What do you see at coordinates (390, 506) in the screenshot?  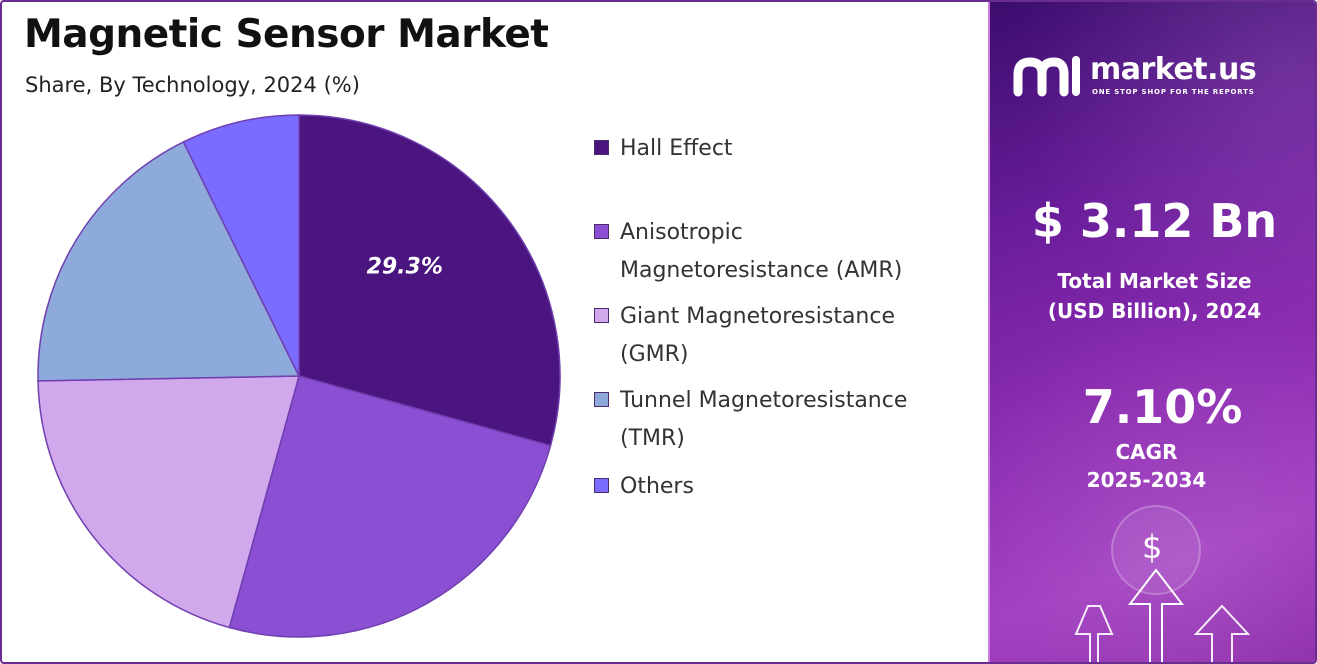 I see `pie-slice-anisotropic-magnetoresistance-amr` at bounding box center [390, 506].